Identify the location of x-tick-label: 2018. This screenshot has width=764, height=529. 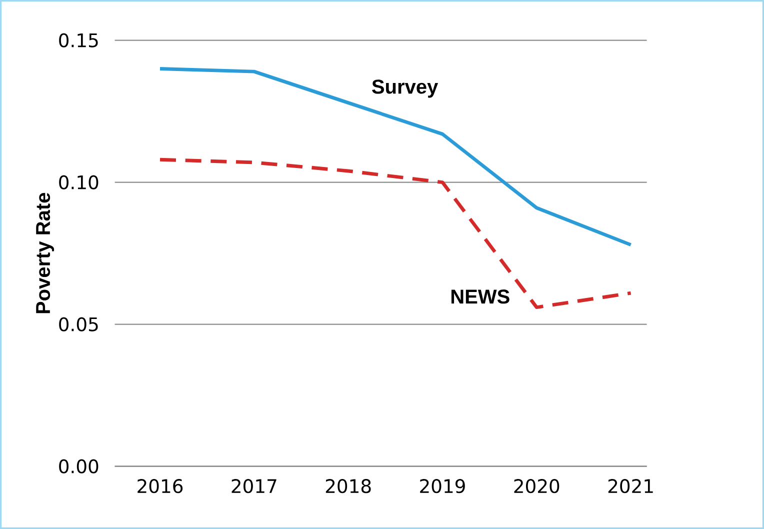
(348, 486).